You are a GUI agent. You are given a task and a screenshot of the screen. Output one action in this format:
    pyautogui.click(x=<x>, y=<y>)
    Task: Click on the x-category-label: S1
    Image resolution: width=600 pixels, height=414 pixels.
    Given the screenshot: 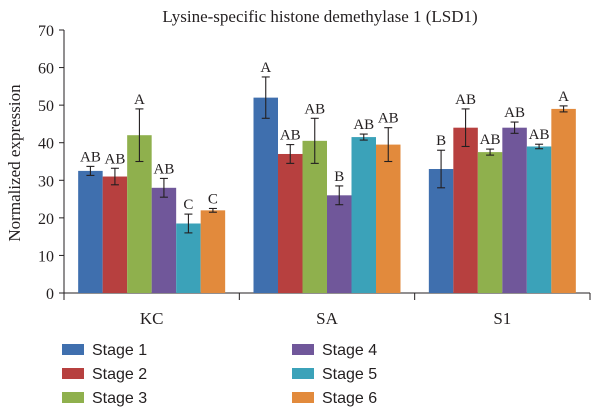 What is the action you would take?
    pyautogui.click(x=502, y=318)
    